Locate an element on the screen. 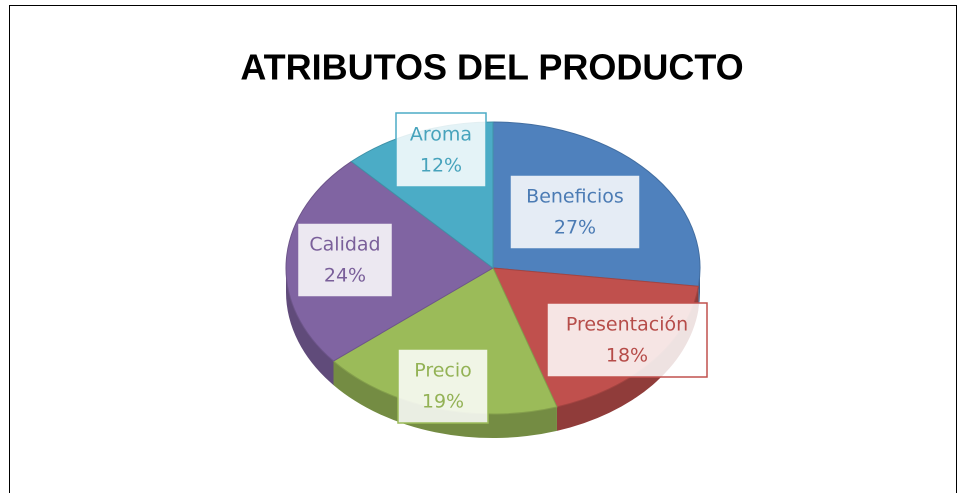 The height and width of the screenshot is (493, 966). label-value: 18% is located at coordinates (627, 356).